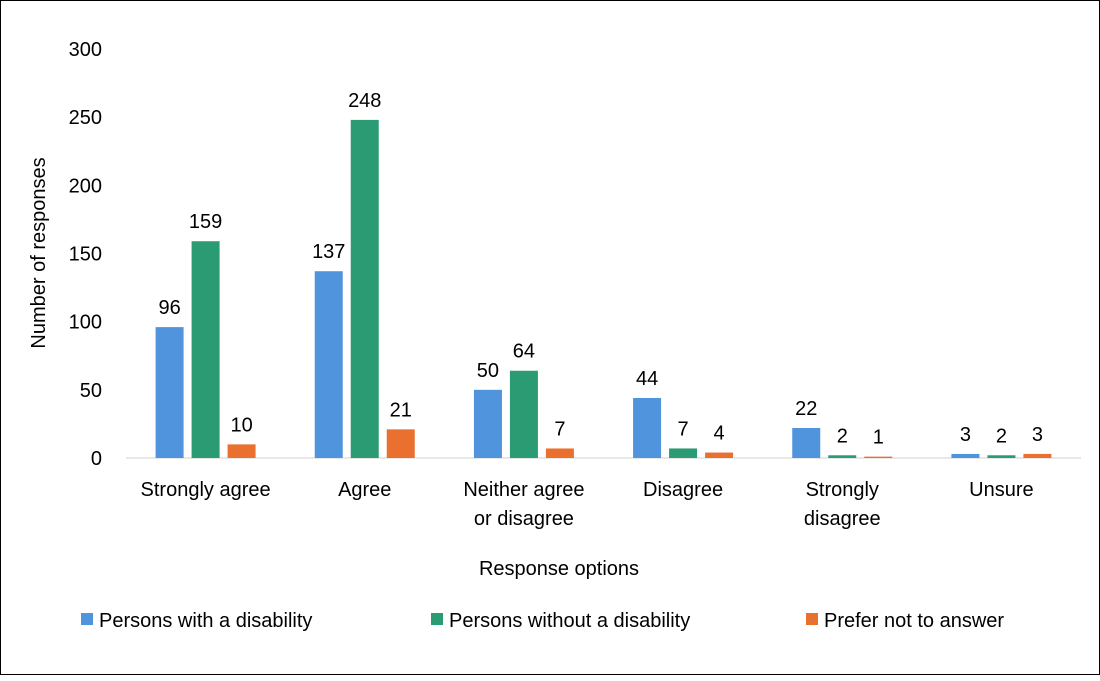 The width and height of the screenshot is (1100, 681). Describe the element at coordinates (241, 425) in the screenshot. I see `data-label: 10` at that location.